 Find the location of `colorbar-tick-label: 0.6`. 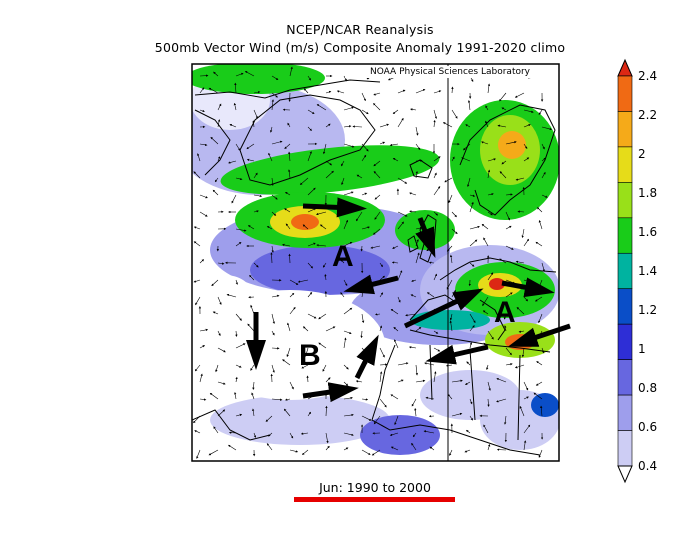

colorbar-tick-label: 0.6 is located at coordinates (648, 427).